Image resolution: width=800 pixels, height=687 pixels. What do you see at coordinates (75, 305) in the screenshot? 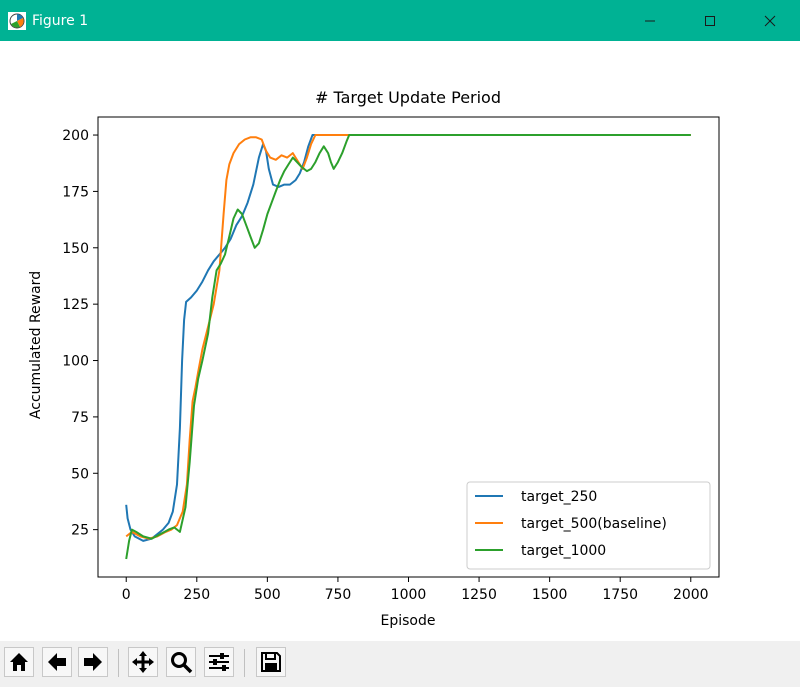
I see `y-tick-label: 125` at bounding box center [75, 305].